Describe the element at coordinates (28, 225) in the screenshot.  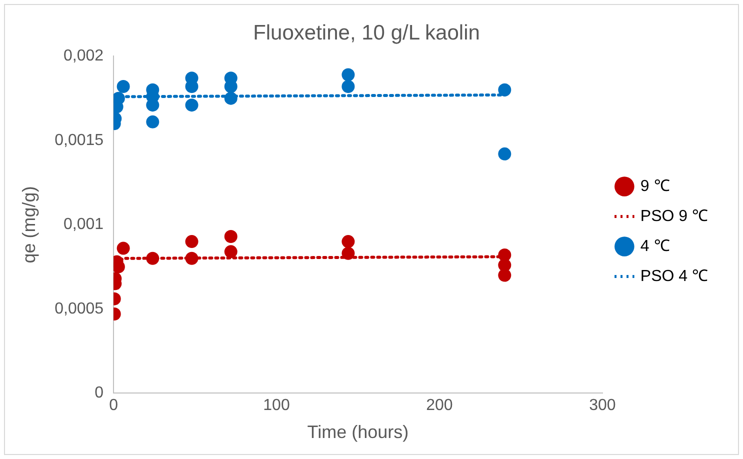
I see `y-axis-title: qe (mg/g)` at that location.